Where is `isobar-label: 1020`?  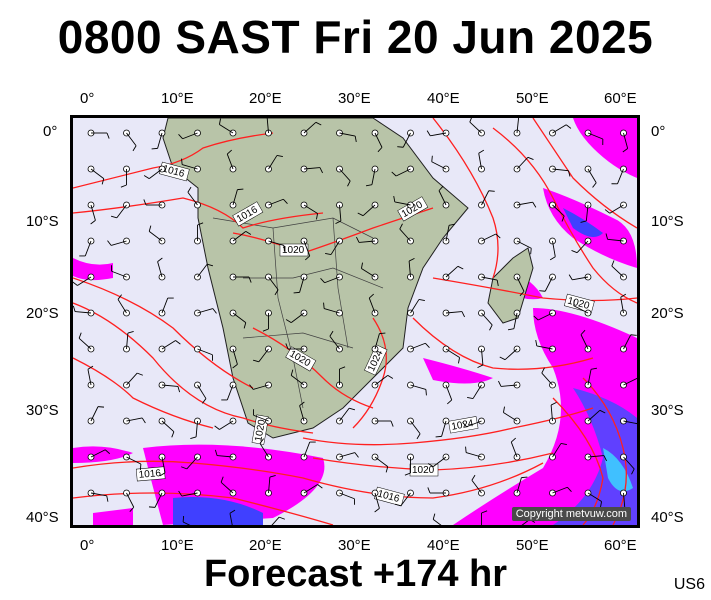
isobar-label: 1020 is located at coordinates (424, 470).